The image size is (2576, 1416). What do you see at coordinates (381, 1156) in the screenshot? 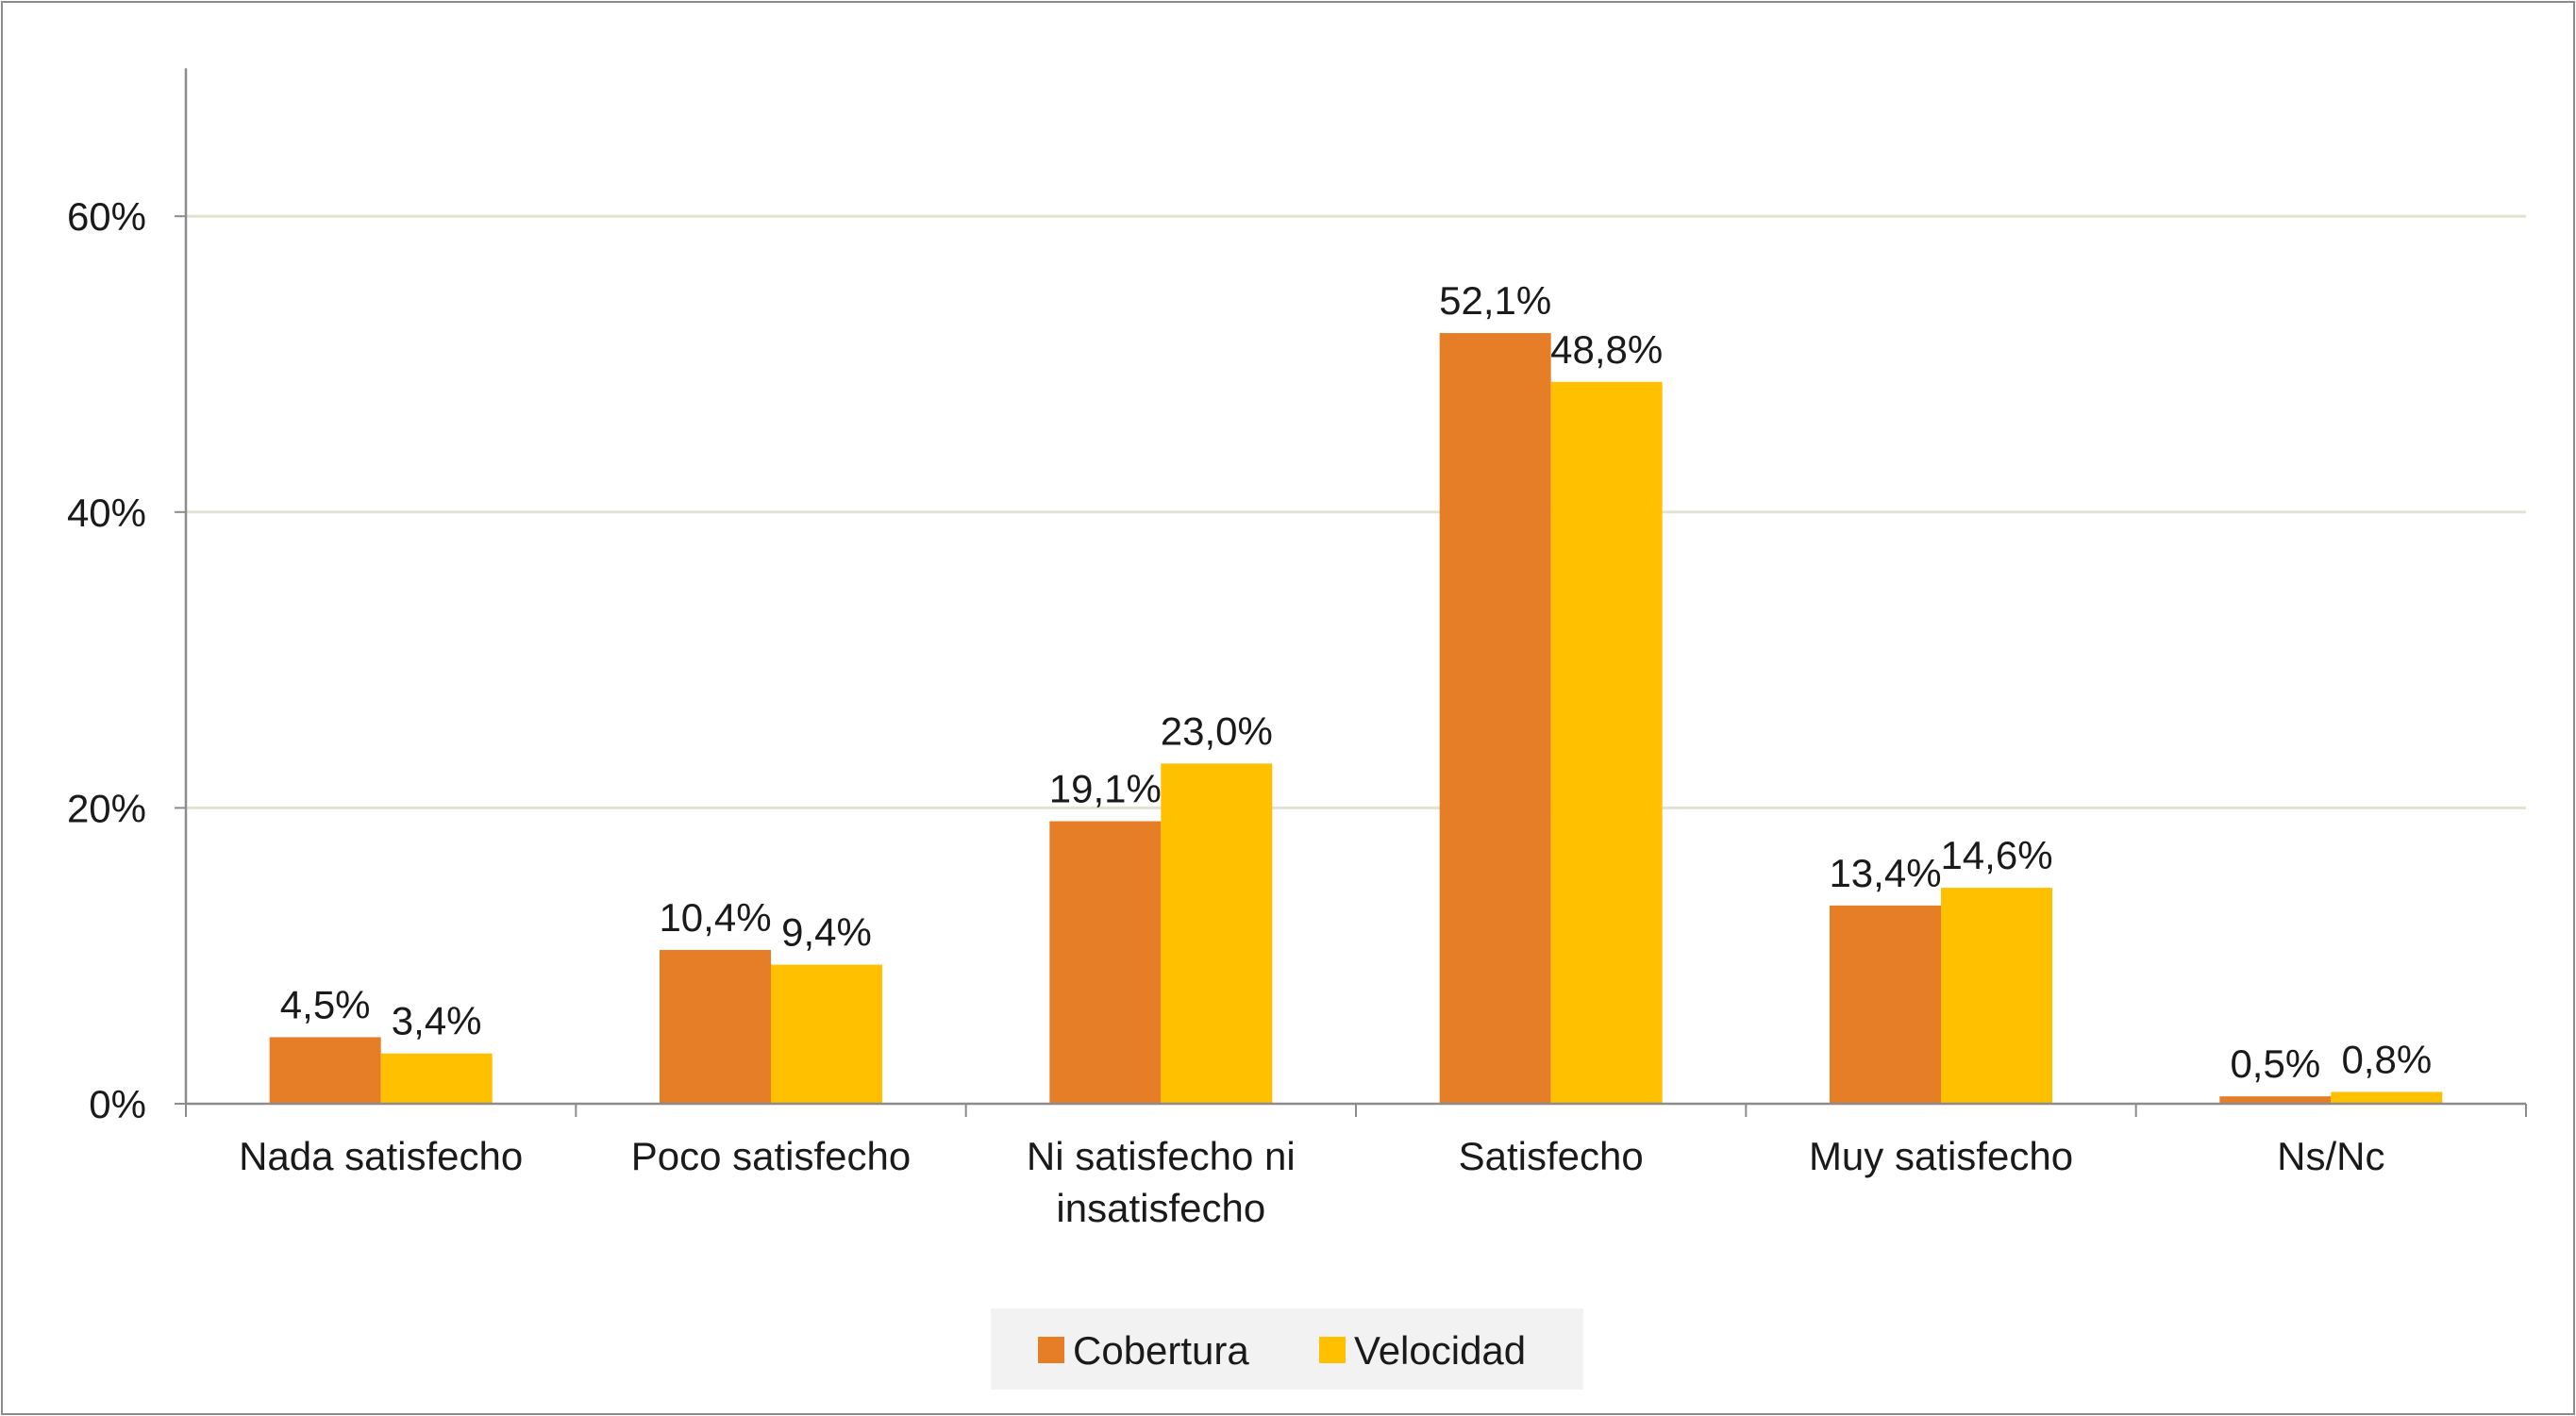
I see `x-tick-label: Nada satisfecho` at bounding box center [381, 1156].